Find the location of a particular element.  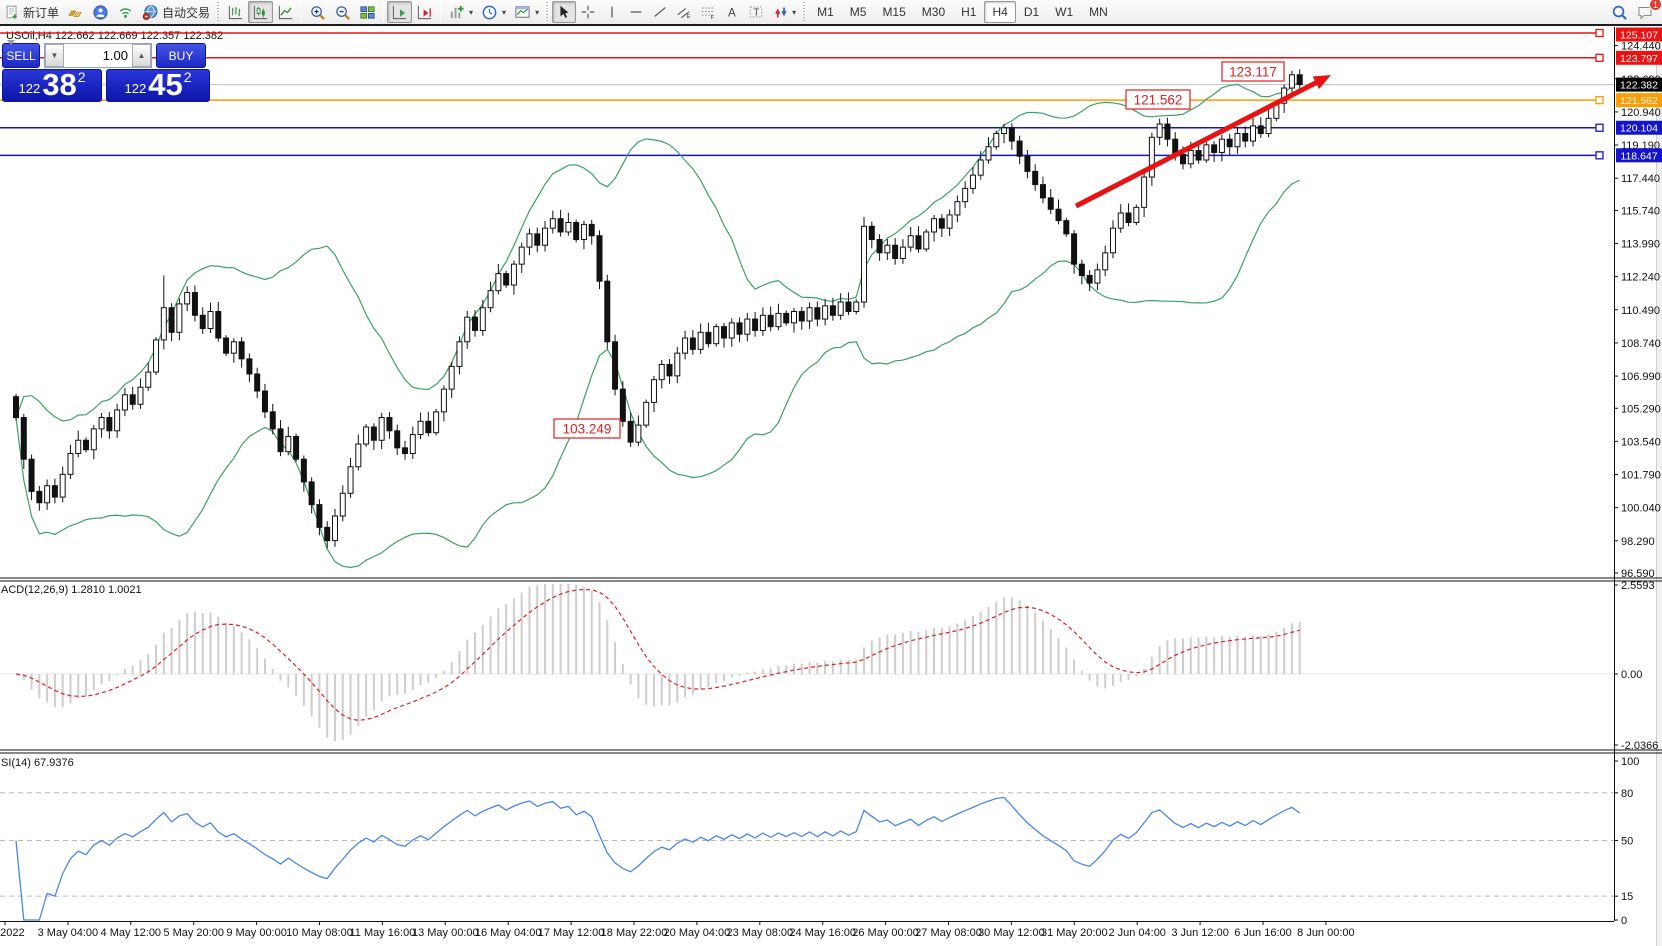

svg-text: 124.440 is located at coordinates (1641, 47).